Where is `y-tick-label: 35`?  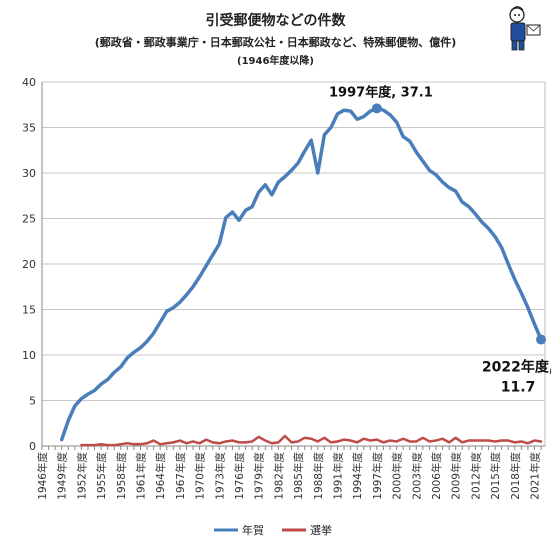 y-tick-label: 35 is located at coordinates (29, 128).